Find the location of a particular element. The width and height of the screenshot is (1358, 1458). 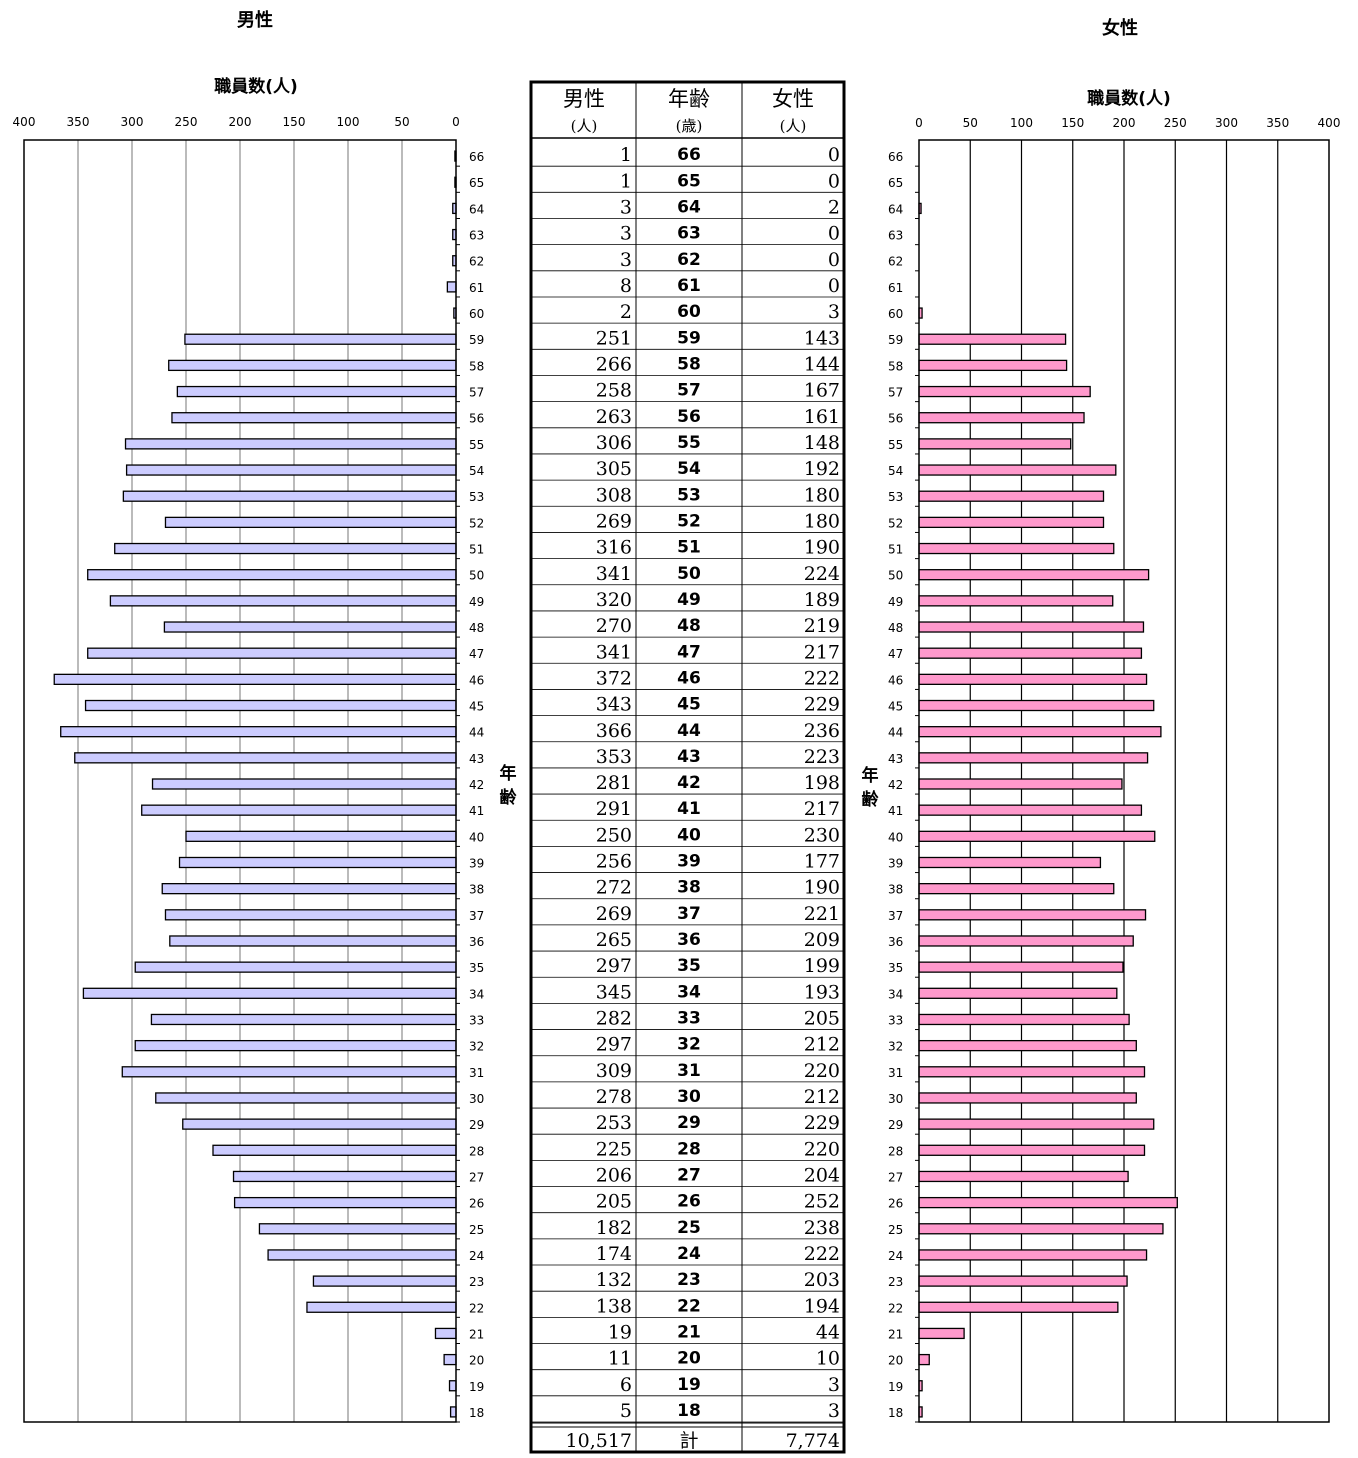

male-age-title-2: 齢 is located at coordinates (509, 797).